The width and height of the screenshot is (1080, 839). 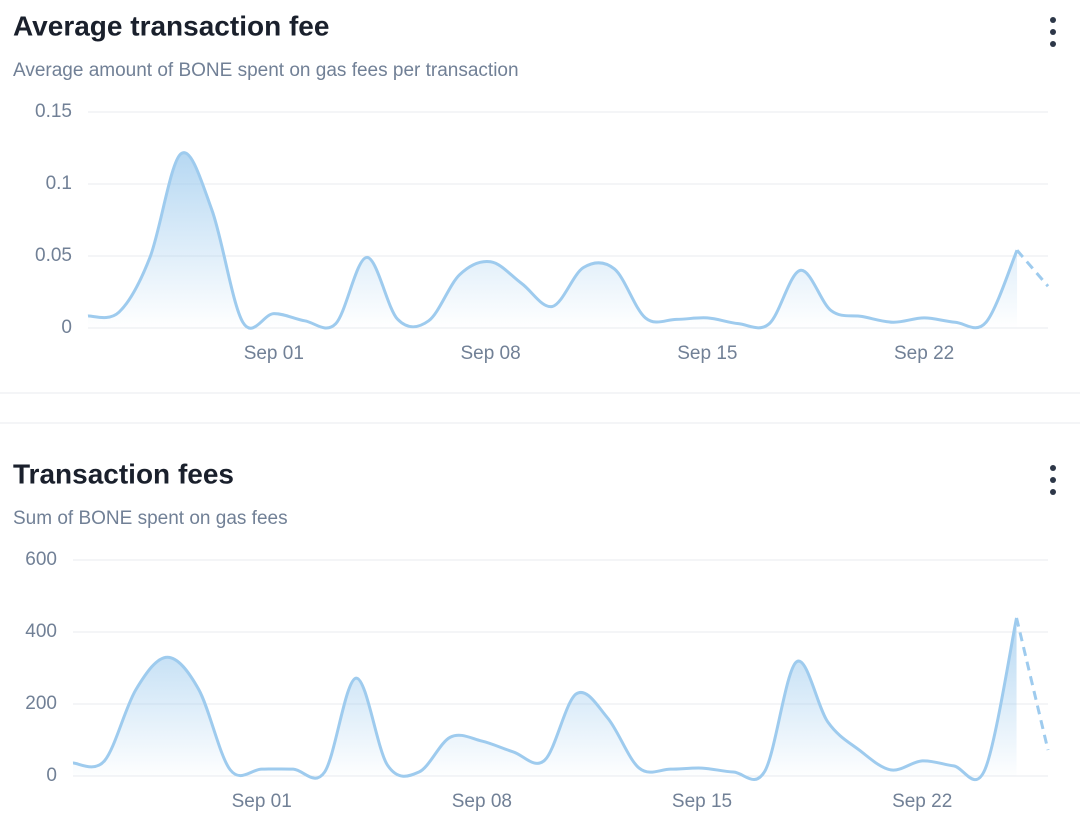 What do you see at coordinates (41, 703) in the screenshot?
I see `y-tick-label: 200` at bounding box center [41, 703].